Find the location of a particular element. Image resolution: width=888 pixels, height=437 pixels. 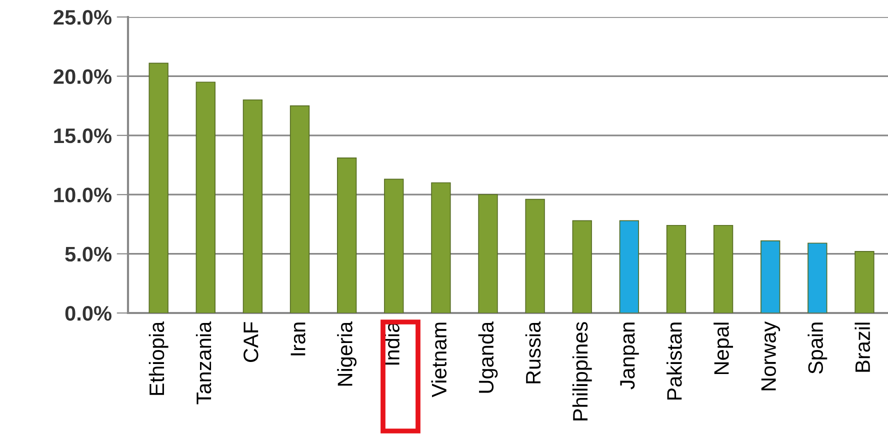

y-tick-label: 0.0% is located at coordinates (88, 313).